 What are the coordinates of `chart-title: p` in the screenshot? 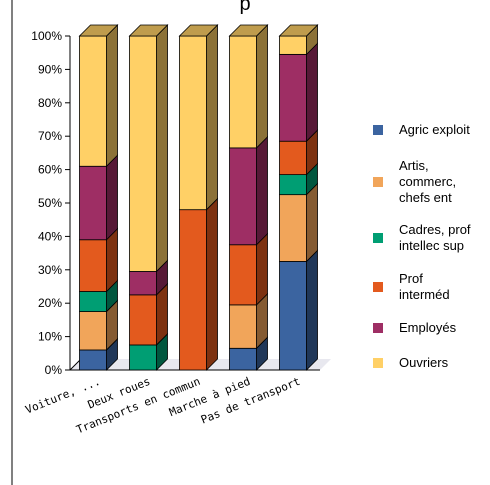 It's located at (244, 7).